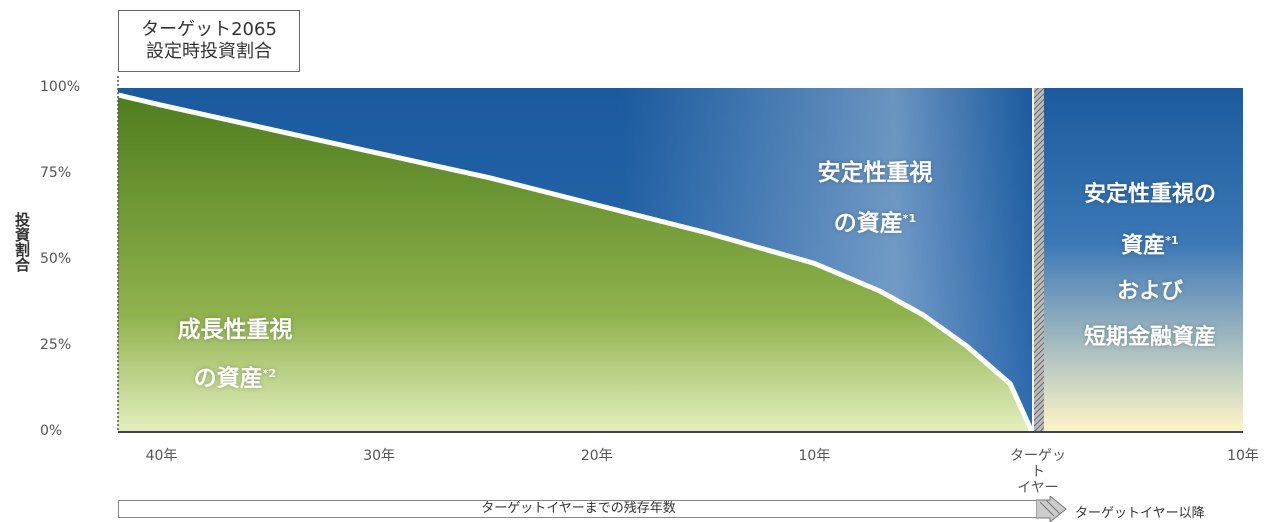 This screenshot has width=1265, height=522. What do you see at coordinates (1140, 513) in the screenshot?
I see `after-target-label: ターゲットイヤー以降` at bounding box center [1140, 513].